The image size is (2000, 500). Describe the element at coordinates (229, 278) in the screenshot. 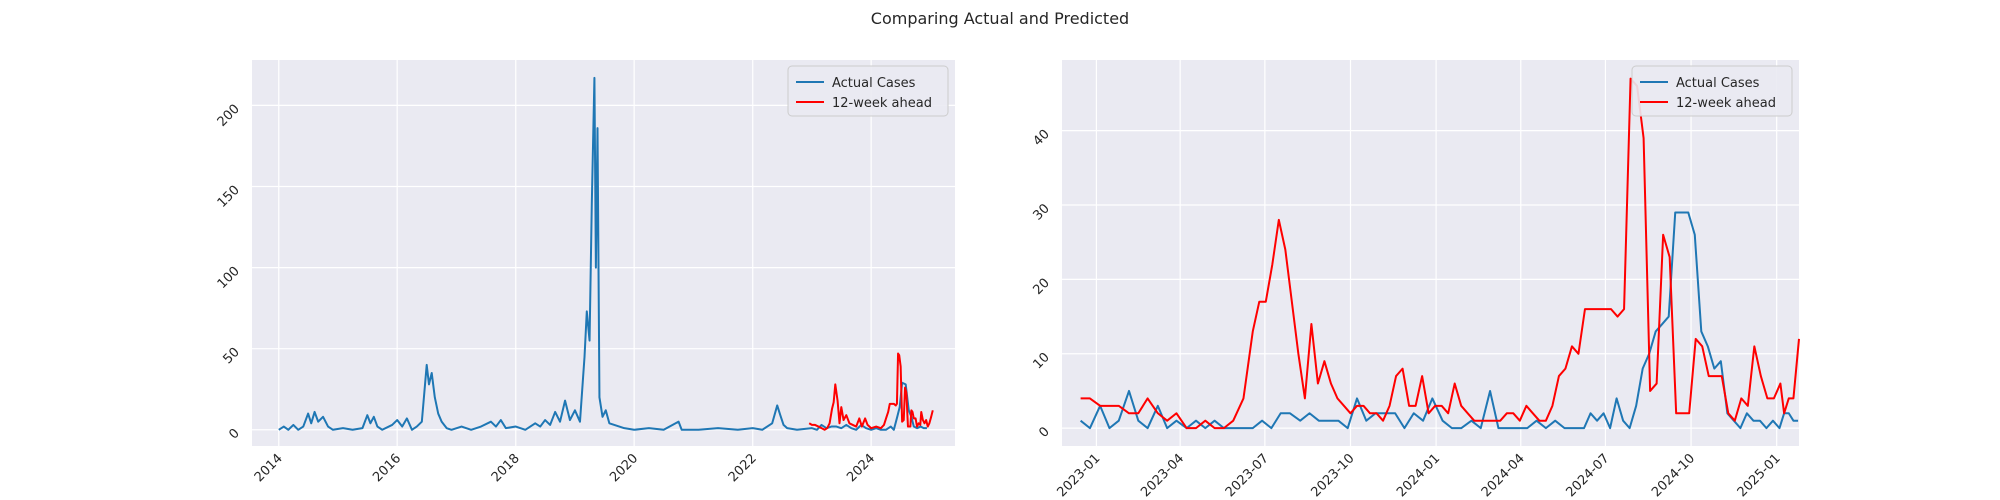

I see `y-tick-label: 100` at that location.